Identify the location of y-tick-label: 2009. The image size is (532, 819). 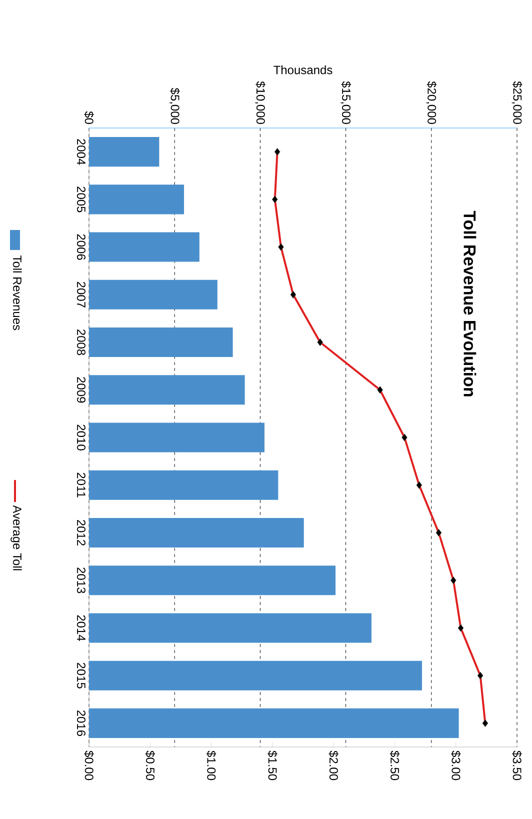
(81, 390).